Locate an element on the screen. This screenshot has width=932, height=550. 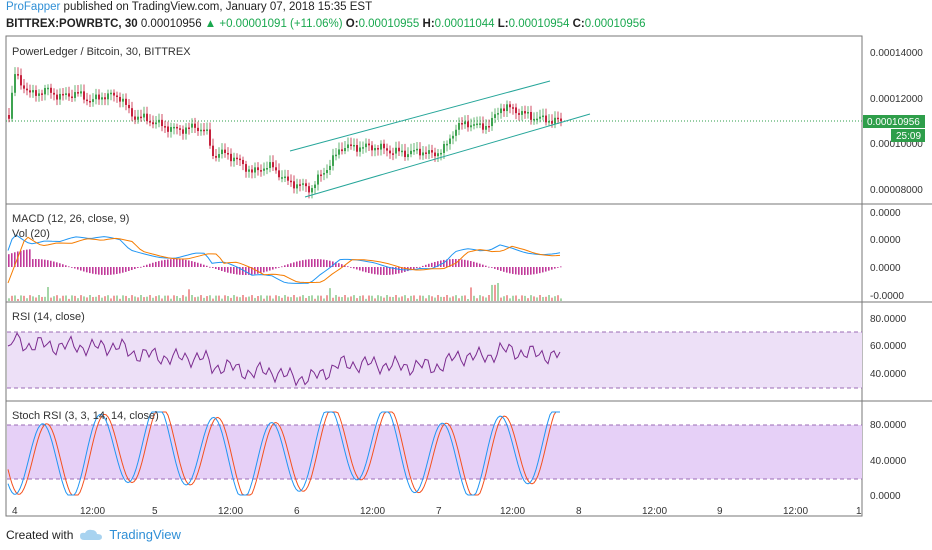
channel-upper-line is located at coordinates (420, 116).